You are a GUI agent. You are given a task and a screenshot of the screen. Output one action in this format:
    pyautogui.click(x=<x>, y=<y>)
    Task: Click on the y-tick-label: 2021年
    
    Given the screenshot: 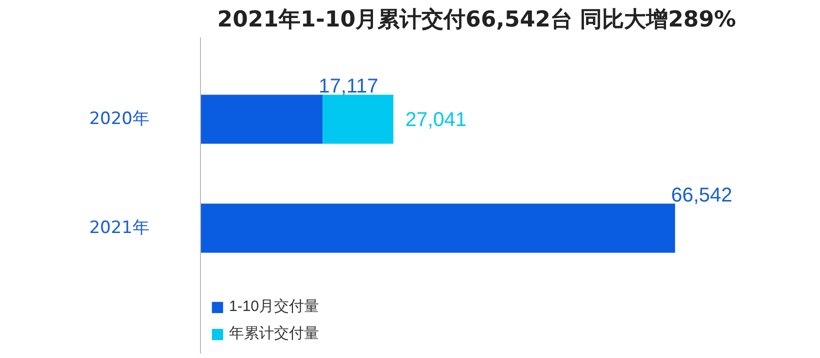 What is the action you would take?
    pyautogui.click(x=119, y=228)
    